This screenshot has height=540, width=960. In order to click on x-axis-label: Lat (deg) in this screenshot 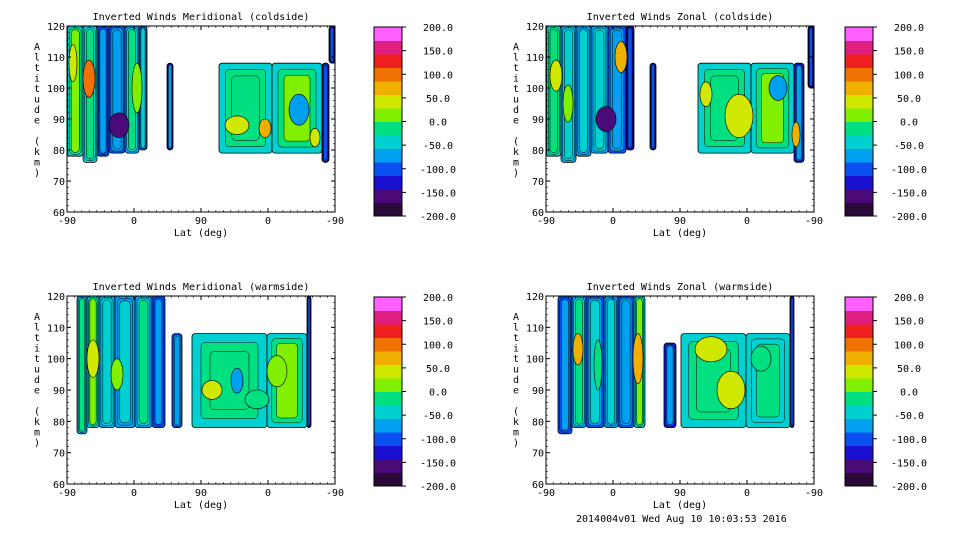, I will do `click(680, 233)`.